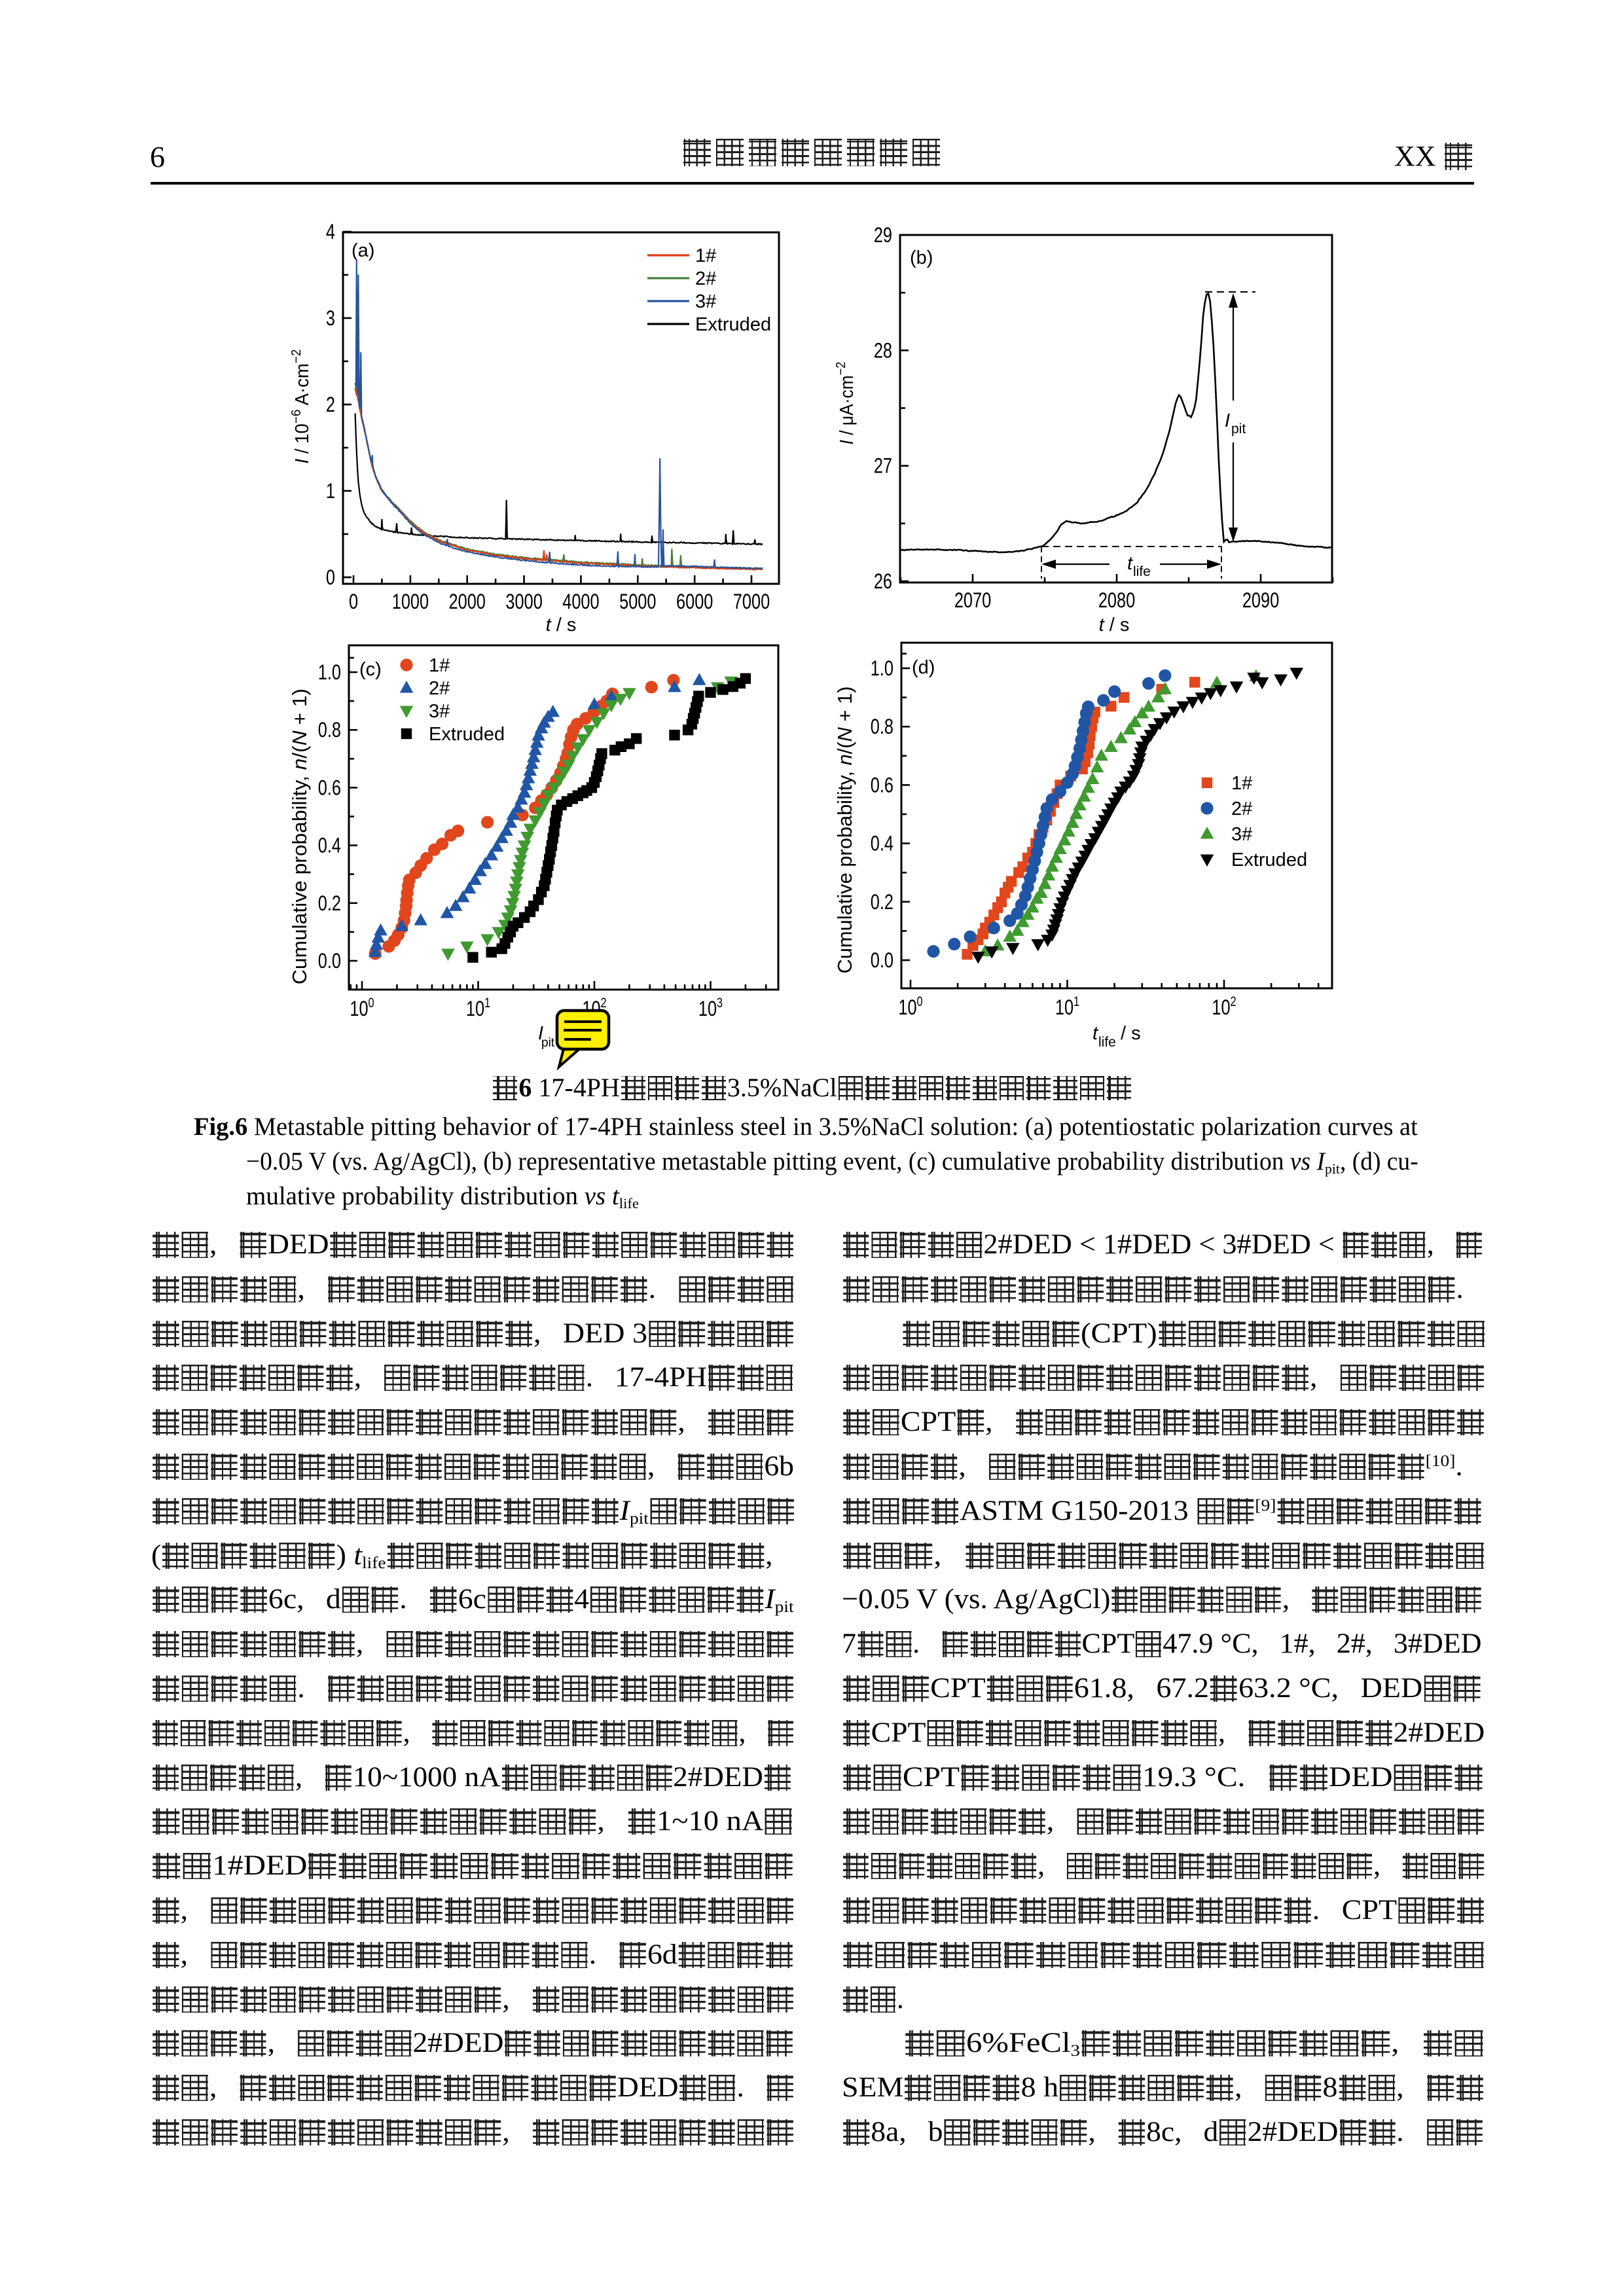  What do you see at coordinates (363, 250) in the screenshot?
I see `svg-text: (a)` at bounding box center [363, 250].